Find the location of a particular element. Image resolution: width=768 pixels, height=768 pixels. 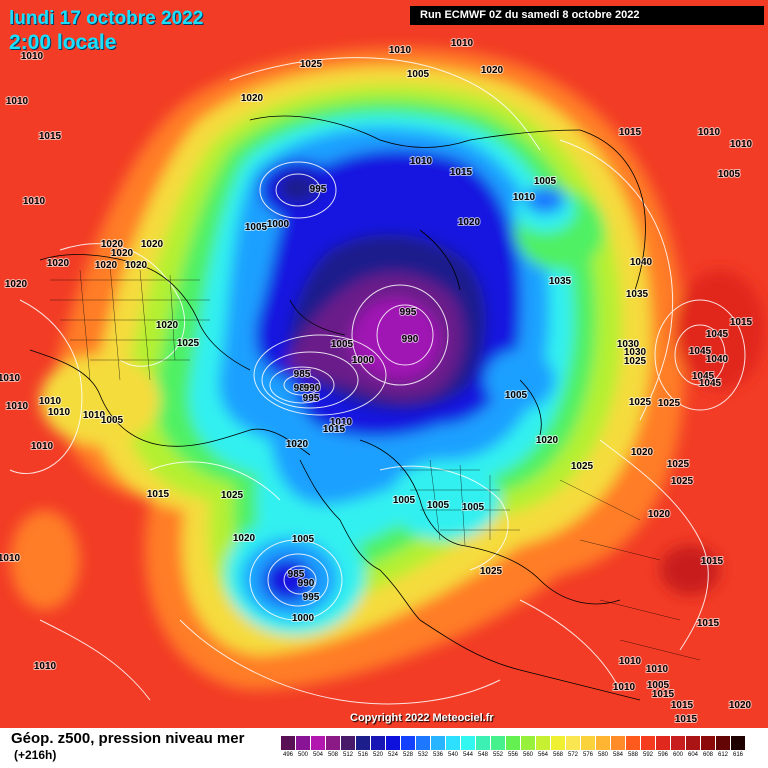

asia-dark-red is located at coordinates (690, 570).